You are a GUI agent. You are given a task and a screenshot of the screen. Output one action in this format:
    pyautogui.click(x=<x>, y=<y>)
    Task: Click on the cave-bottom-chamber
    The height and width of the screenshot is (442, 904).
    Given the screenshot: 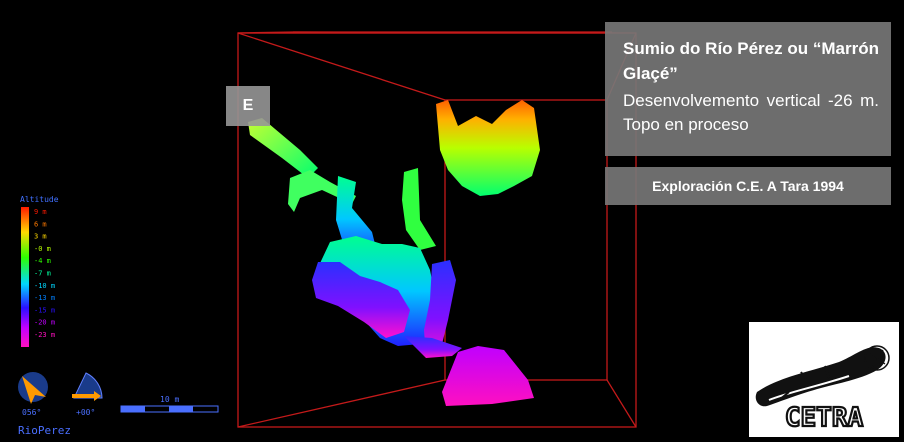 What is the action you would take?
    pyautogui.click(x=488, y=376)
    